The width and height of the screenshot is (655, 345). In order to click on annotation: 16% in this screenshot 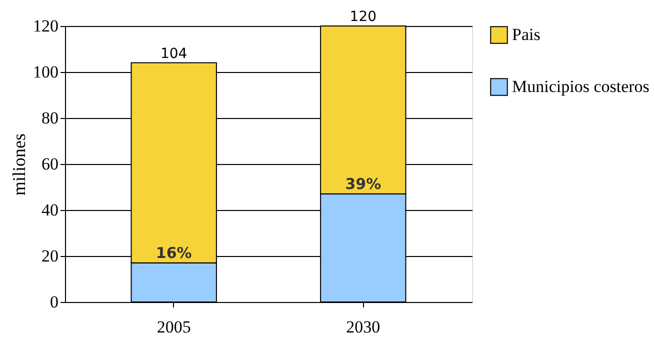, I will do `click(174, 253)`.